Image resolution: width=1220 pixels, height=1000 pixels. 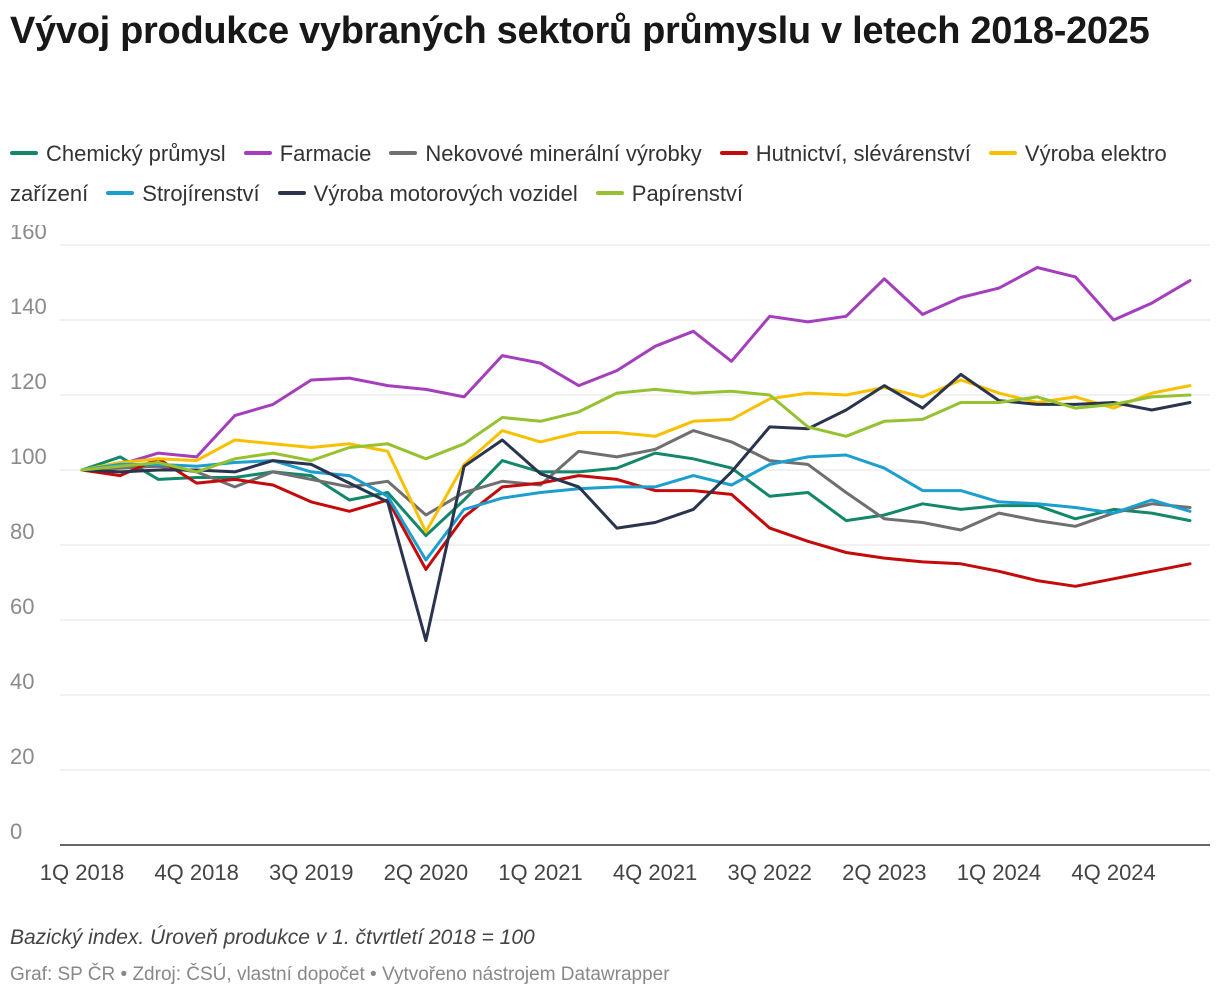 I want to click on legend-item: Nekovové minerální výrobky, so click(x=545, y=153).